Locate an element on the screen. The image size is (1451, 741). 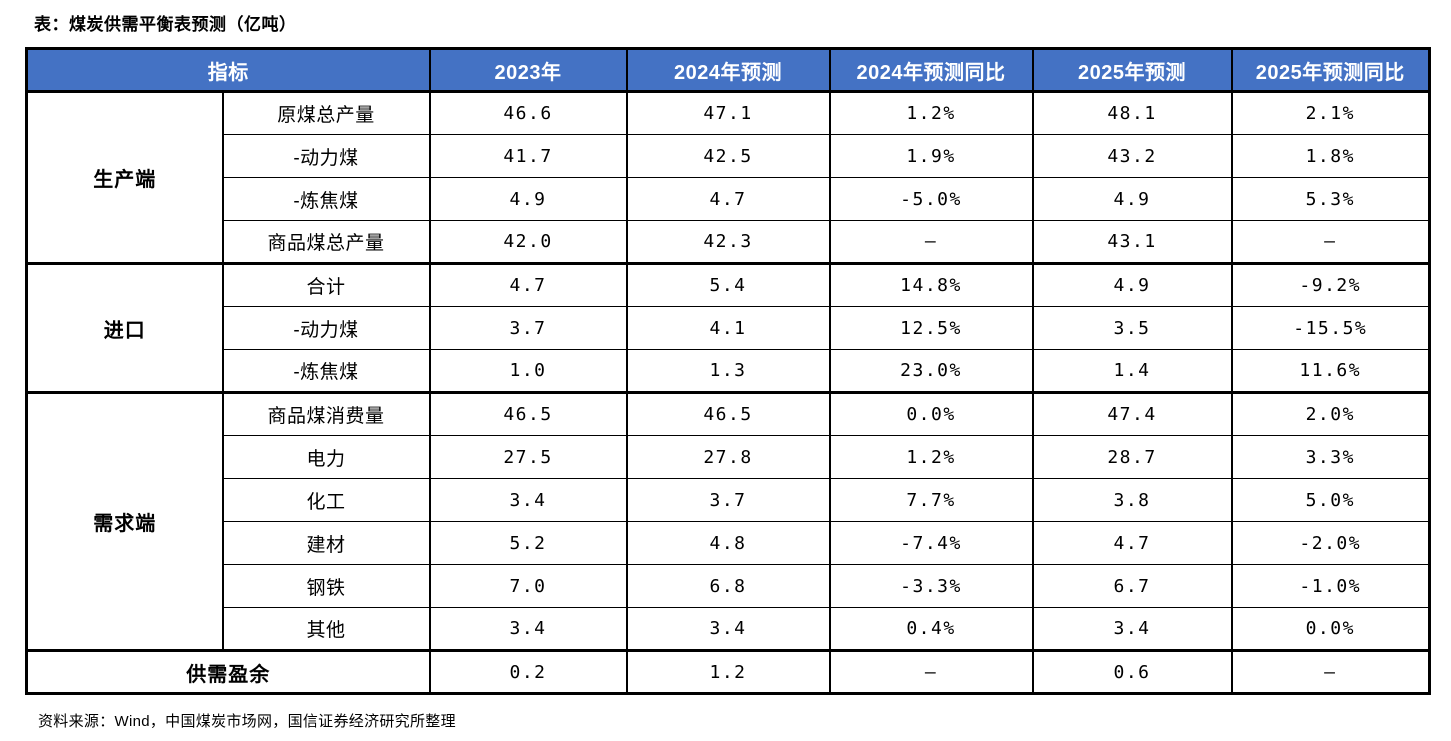
value-cell: -15.5% is located at coordinates (1330, 328).